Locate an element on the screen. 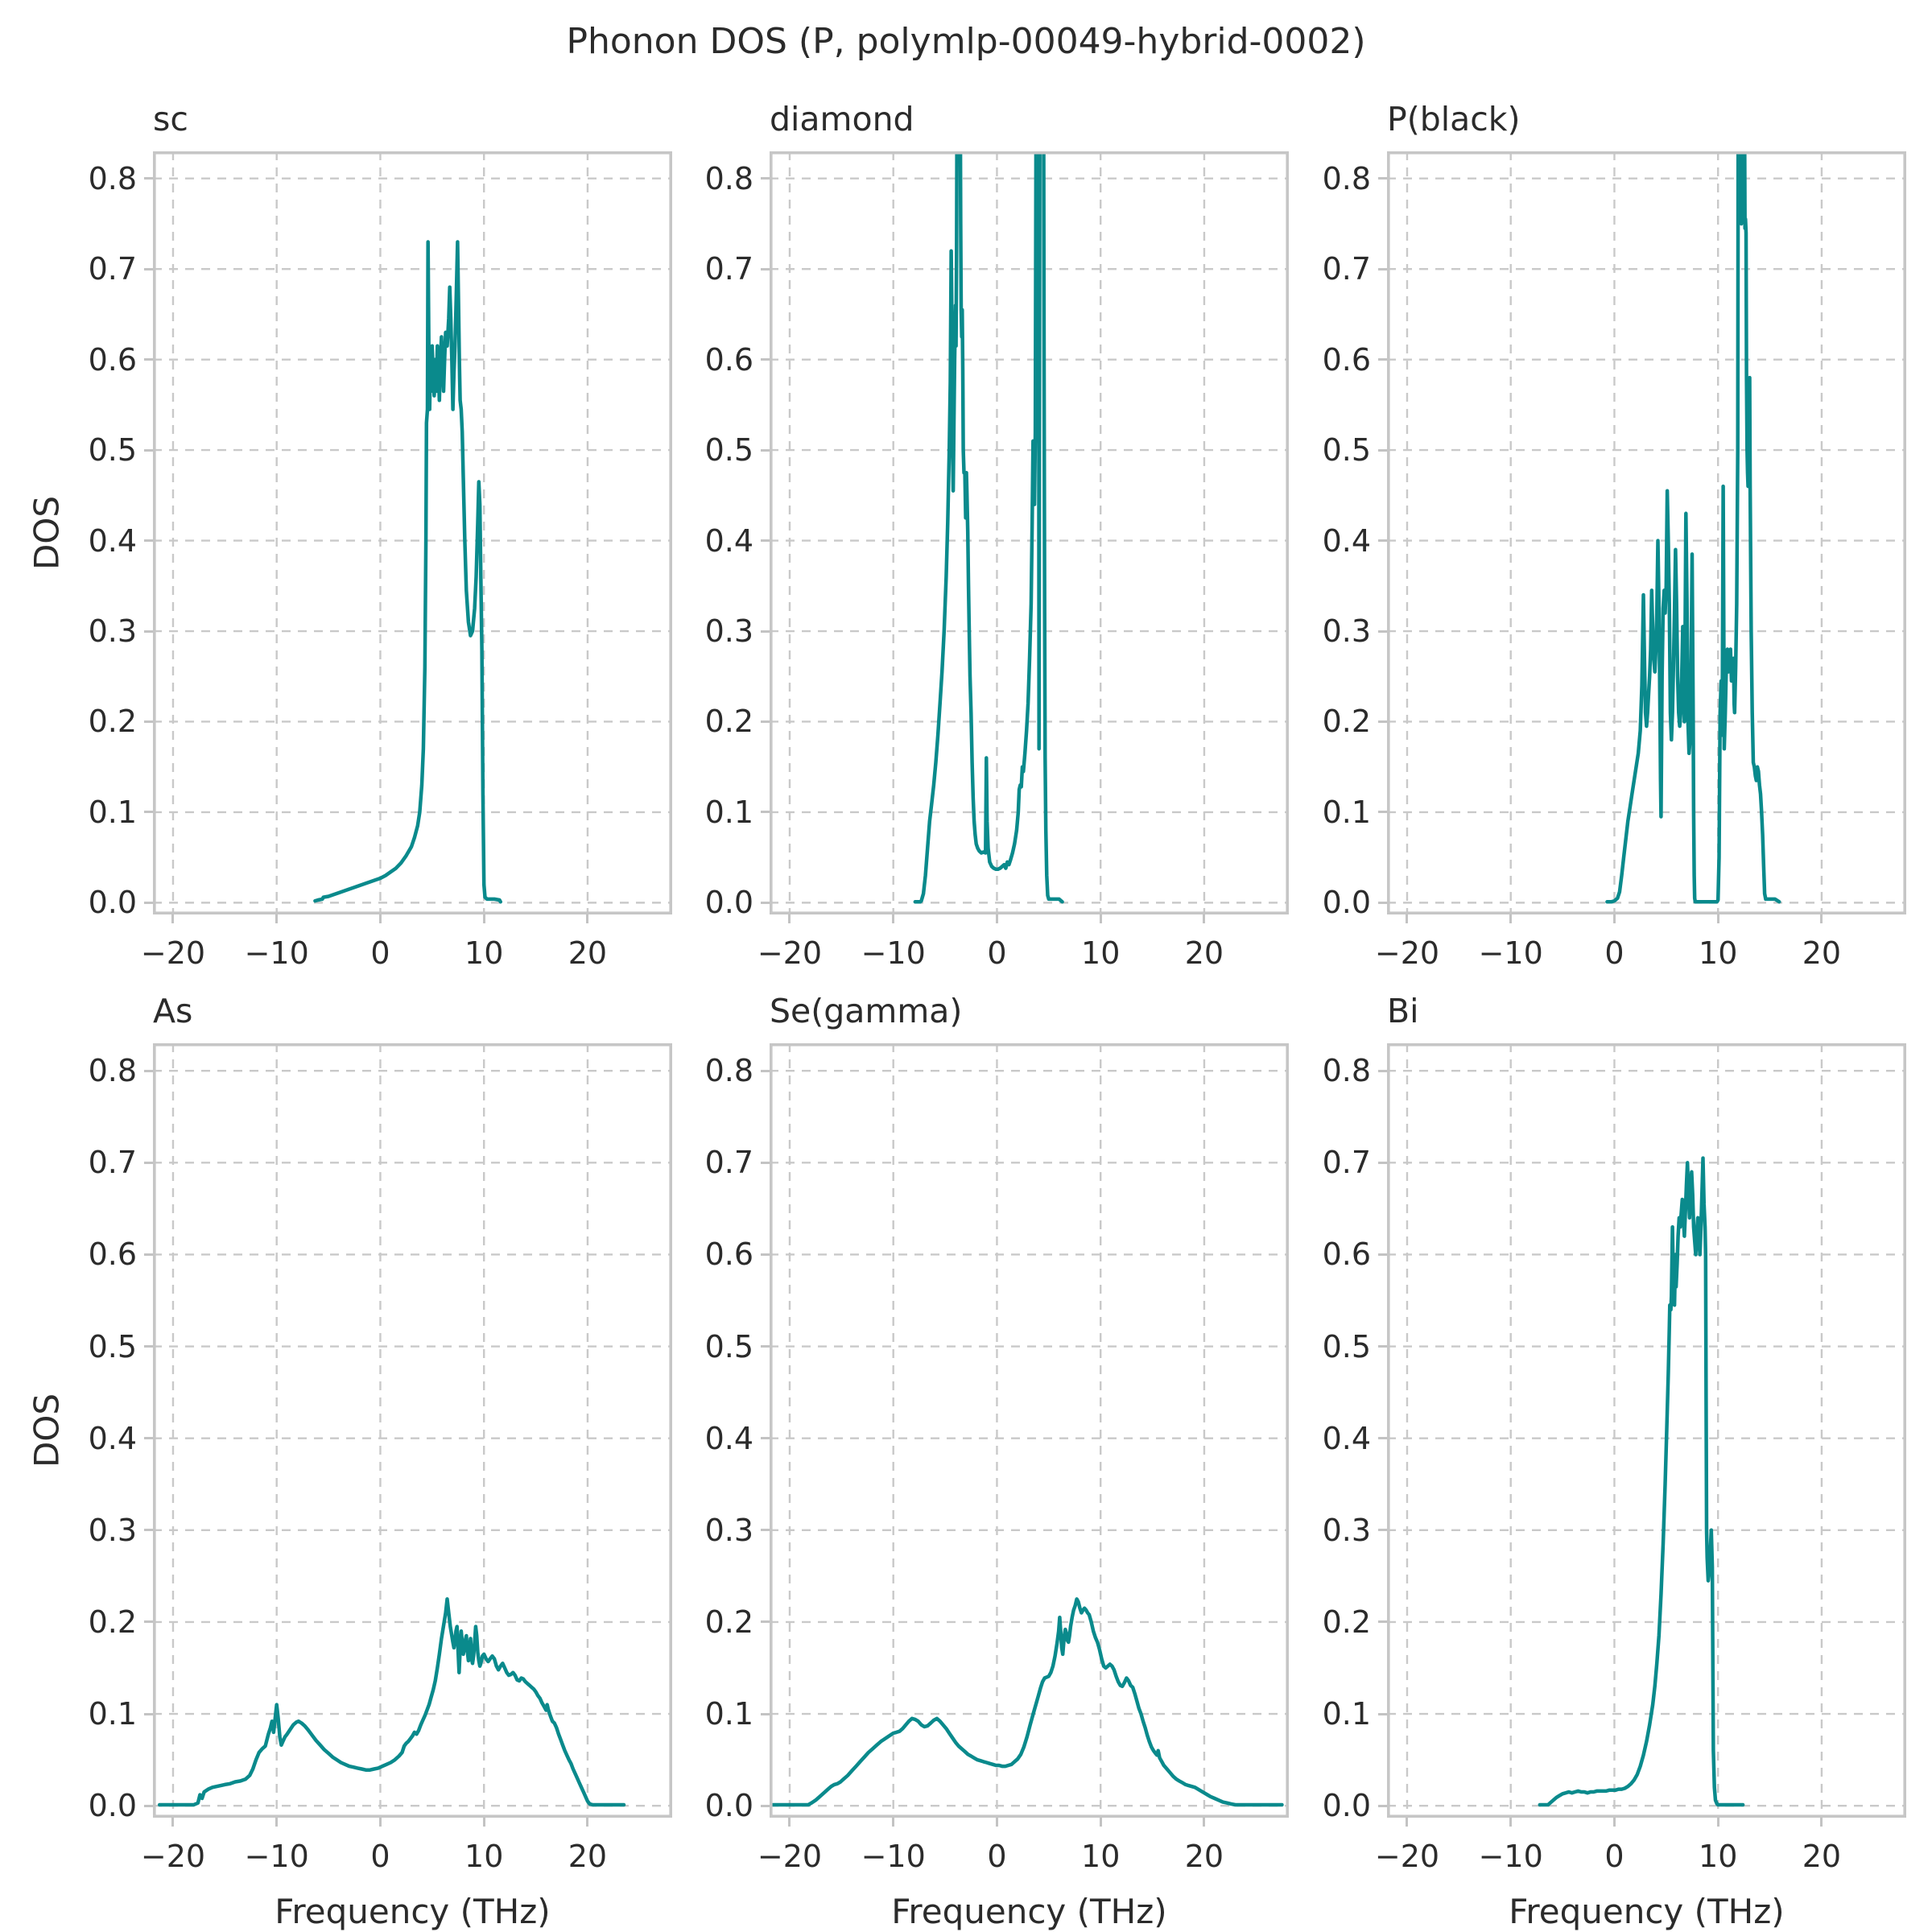  plot-area-sc is located at coordinates (412, 532).